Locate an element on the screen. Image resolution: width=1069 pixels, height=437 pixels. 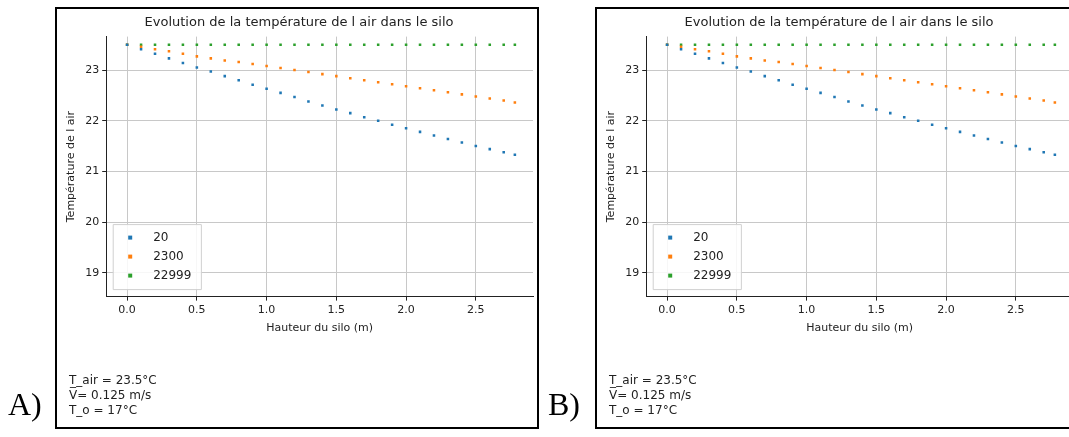
y-tick-label: 23 is located at coordinates (92, 69).